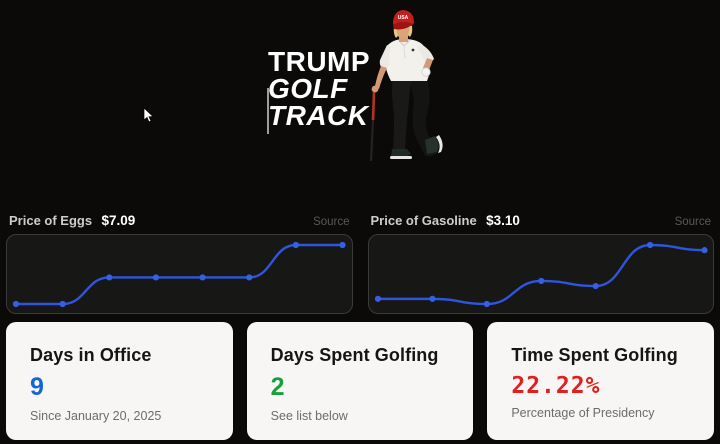 Image resolution: width=720 pixels, height=444 pixels. Describe the element at coordinates (91, 355) in the screenshot. I see `stat-title: Days in Office` at that location.